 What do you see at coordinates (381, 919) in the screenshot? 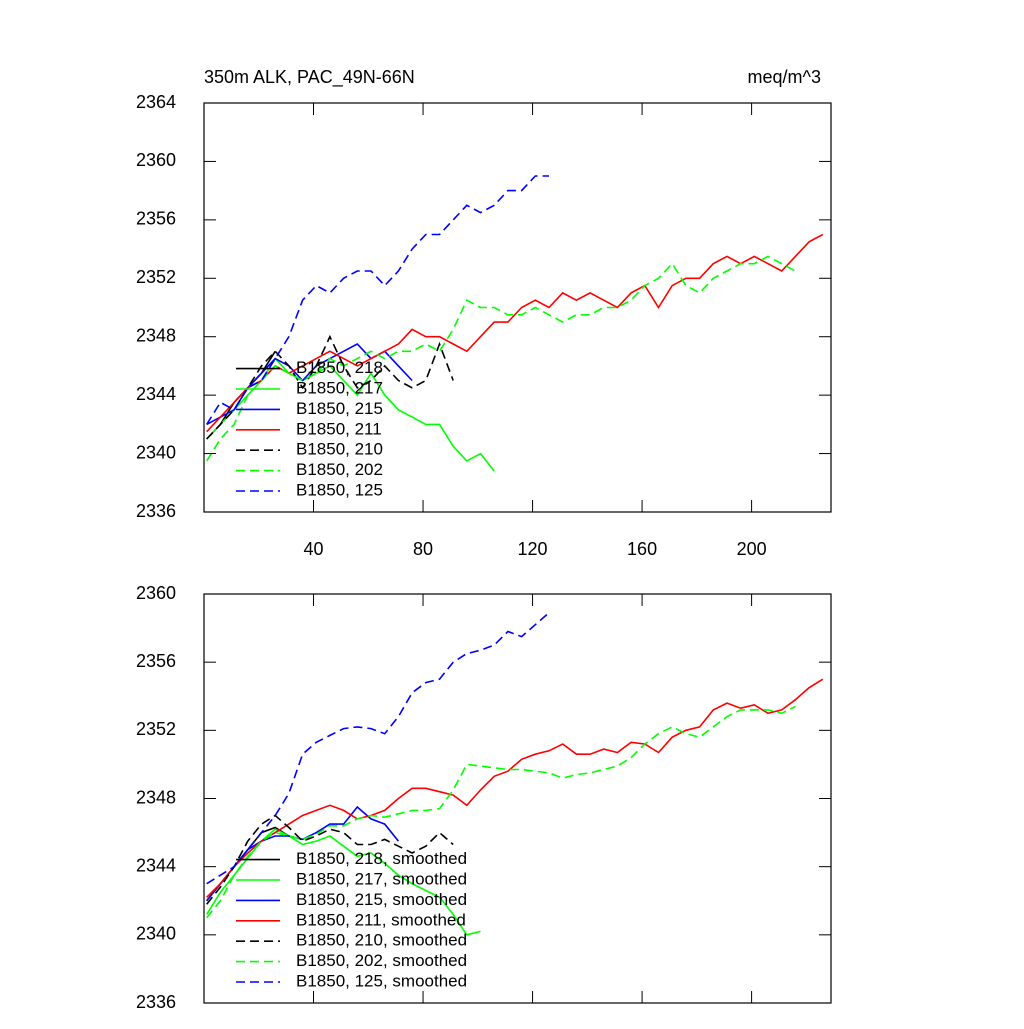
I see `legend-label: B1850, 211, smoothed` at bounding box center [381, 919].